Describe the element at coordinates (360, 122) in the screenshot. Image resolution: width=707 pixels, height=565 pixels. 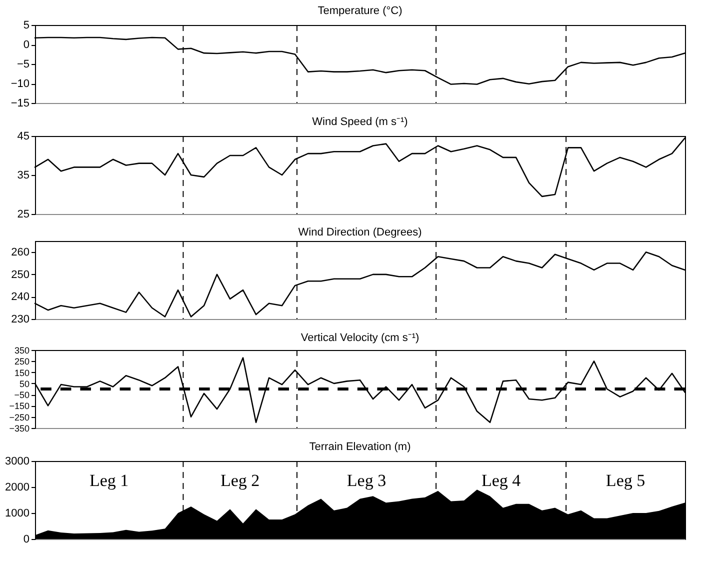
I see `chart-title: Wind Speed (m s⁻¹)` at that location.